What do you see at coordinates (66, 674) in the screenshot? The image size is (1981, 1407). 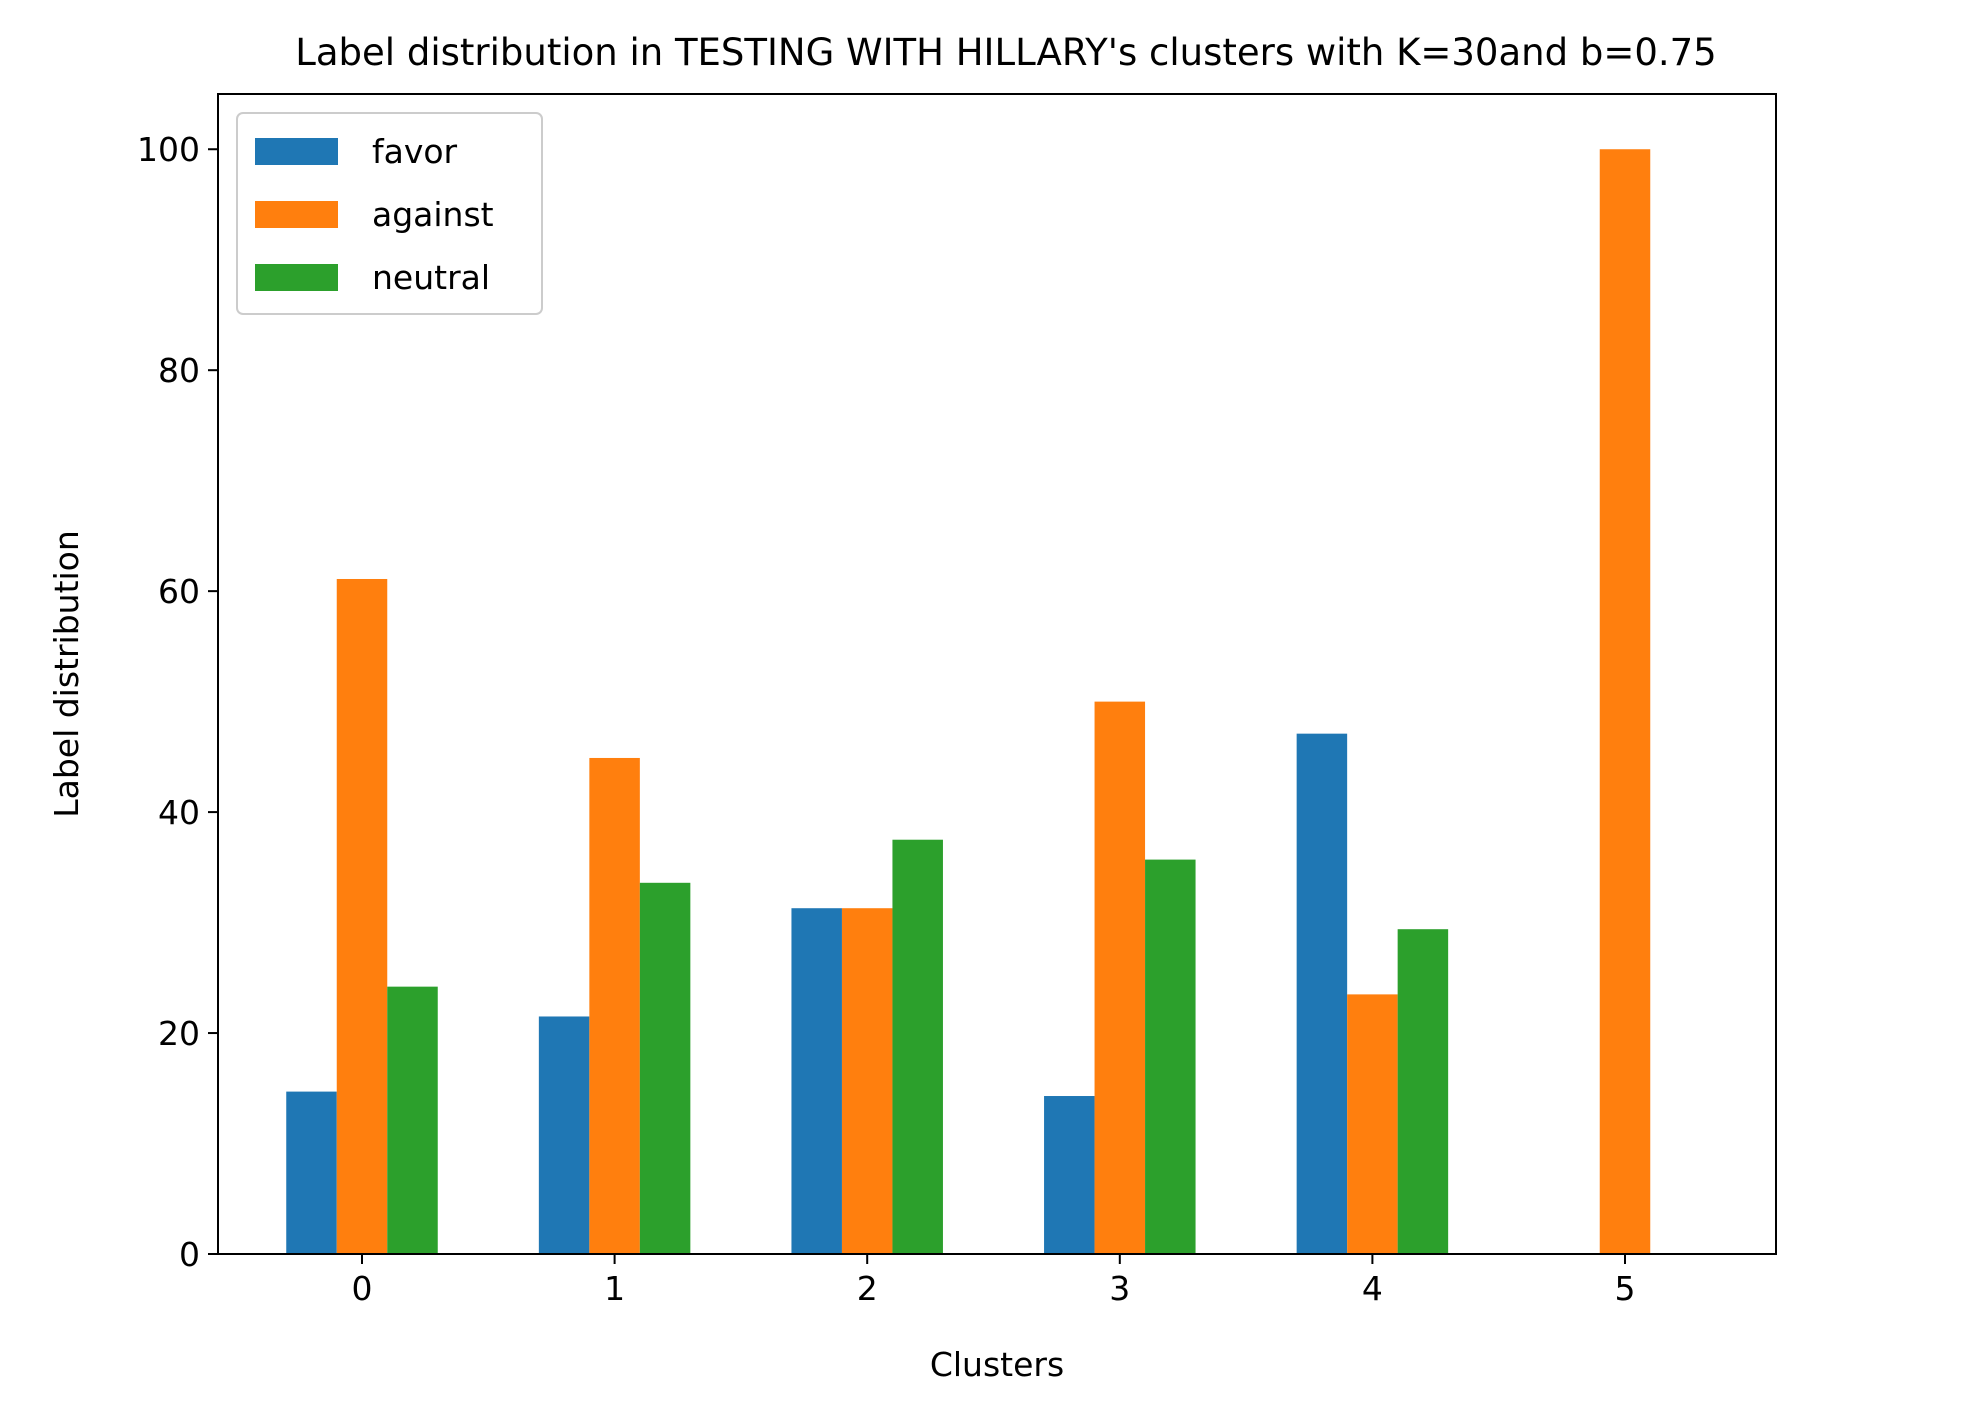 I see `y-axis-label: Label distribution` at bounding box center [66, 674].